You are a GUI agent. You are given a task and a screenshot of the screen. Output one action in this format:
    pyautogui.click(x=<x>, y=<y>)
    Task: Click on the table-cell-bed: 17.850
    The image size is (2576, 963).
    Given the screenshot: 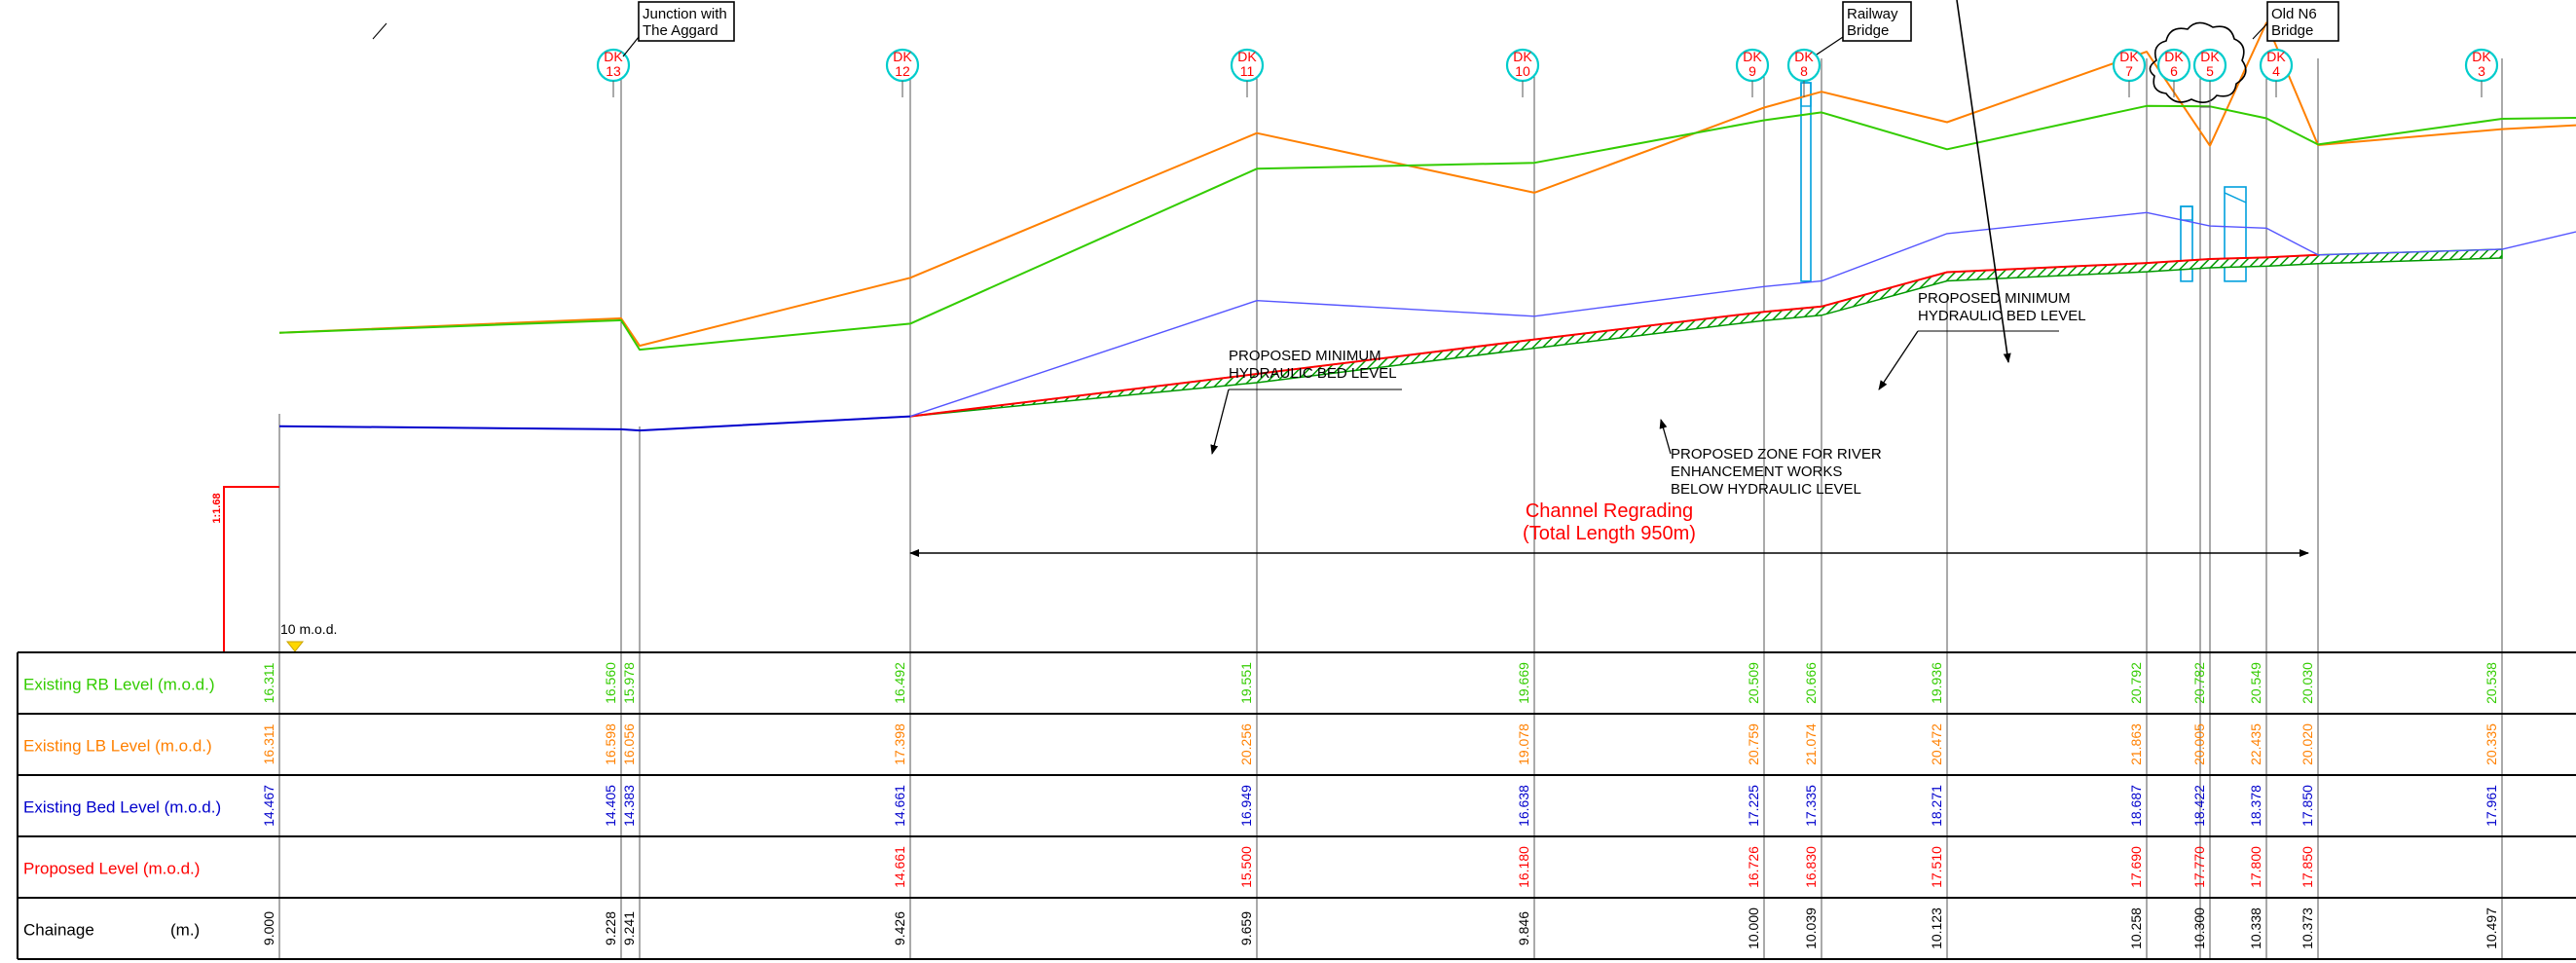 What is the action you would take?
    pyautogui.click(x=2307, y=806)
    